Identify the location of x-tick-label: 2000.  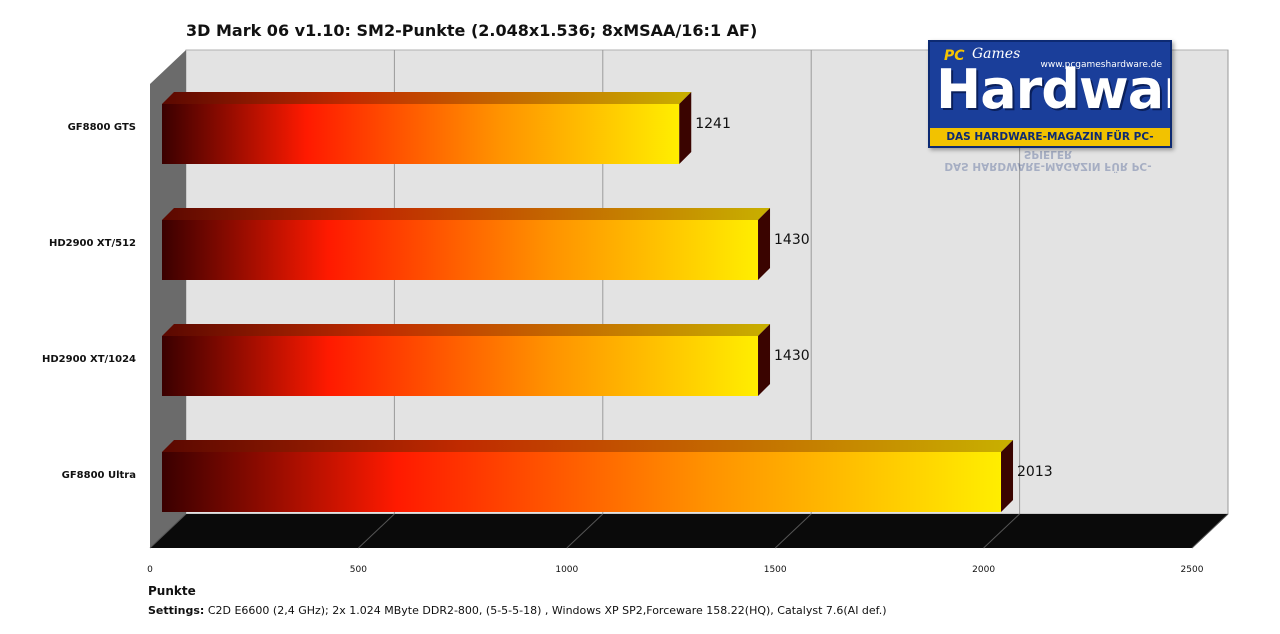
(983, 570).